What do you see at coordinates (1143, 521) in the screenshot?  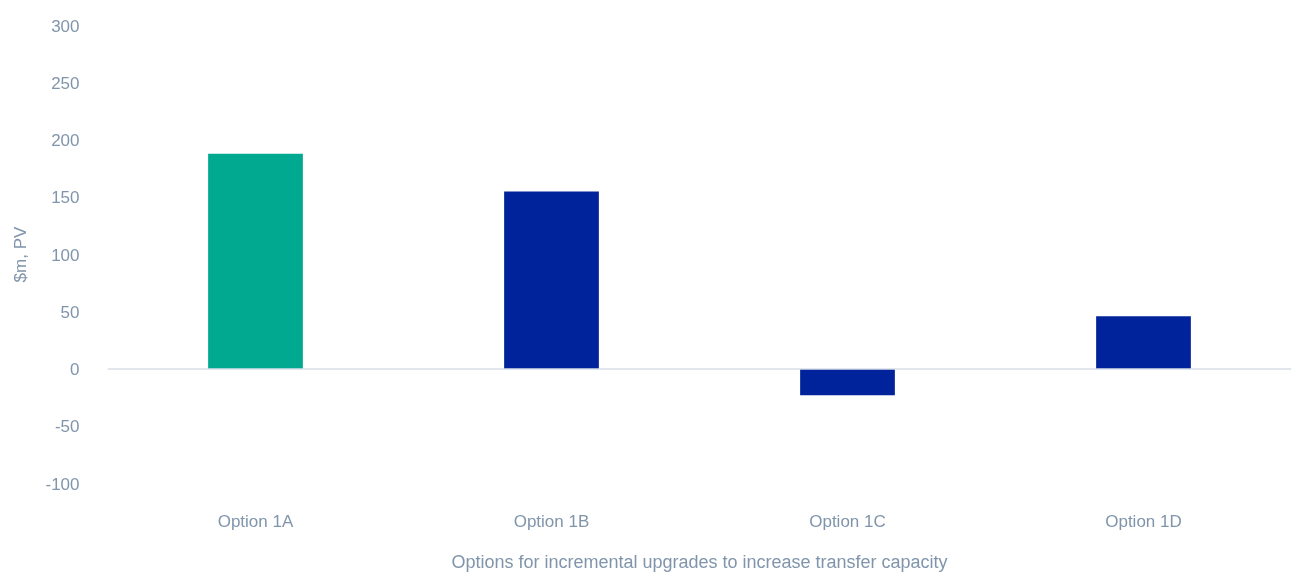 I see `x-tick-label: Option 1D` at bounding box center [1143, 521].